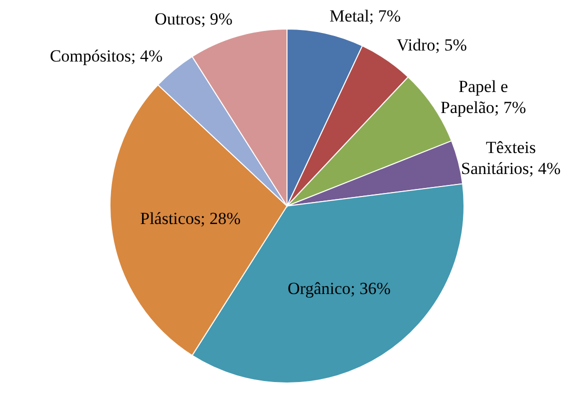  What do you see at coordinates (193, 19) in the screenshot?
I see `slice-label: Outros; 9%` at bounding box center [193, 19].